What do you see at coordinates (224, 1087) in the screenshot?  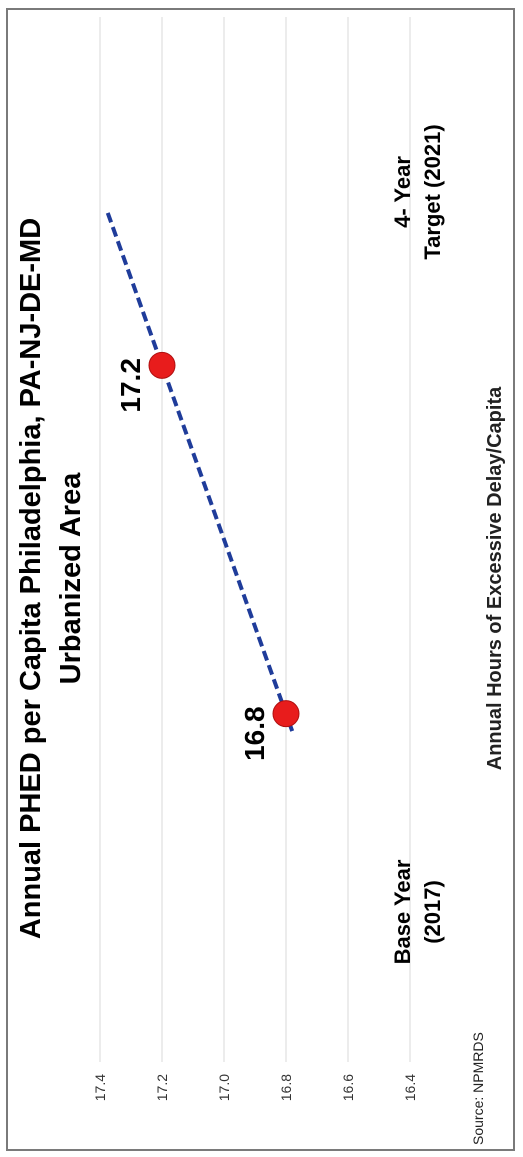 I see `y-tick-label-3: 17.0` at bounding box center [224, 1087].